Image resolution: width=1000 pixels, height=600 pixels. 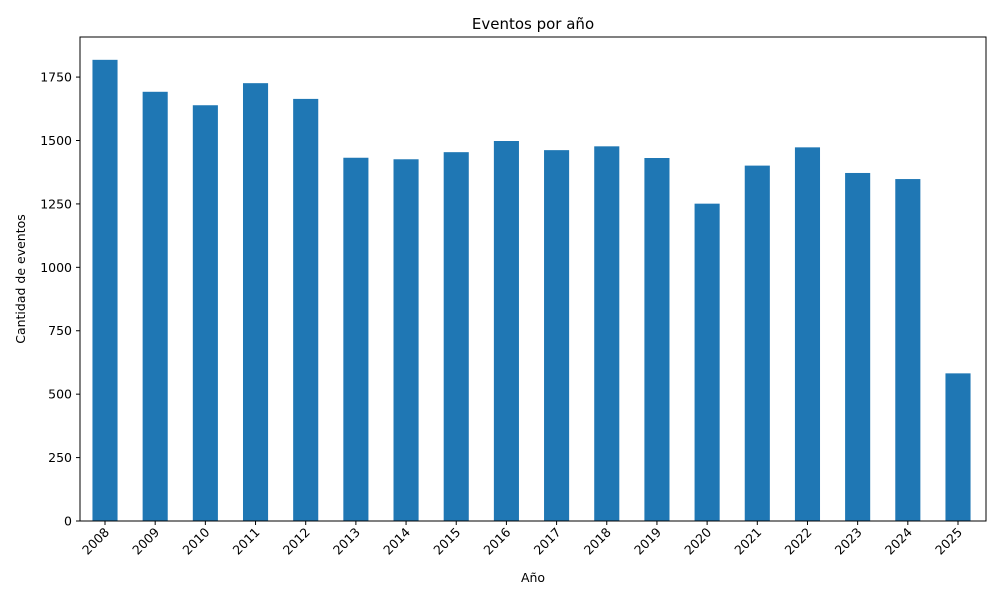 What do you see at coordinates (506, 331) in the screenshot?
I see `bar-2016` at bounding box center [506, 331].